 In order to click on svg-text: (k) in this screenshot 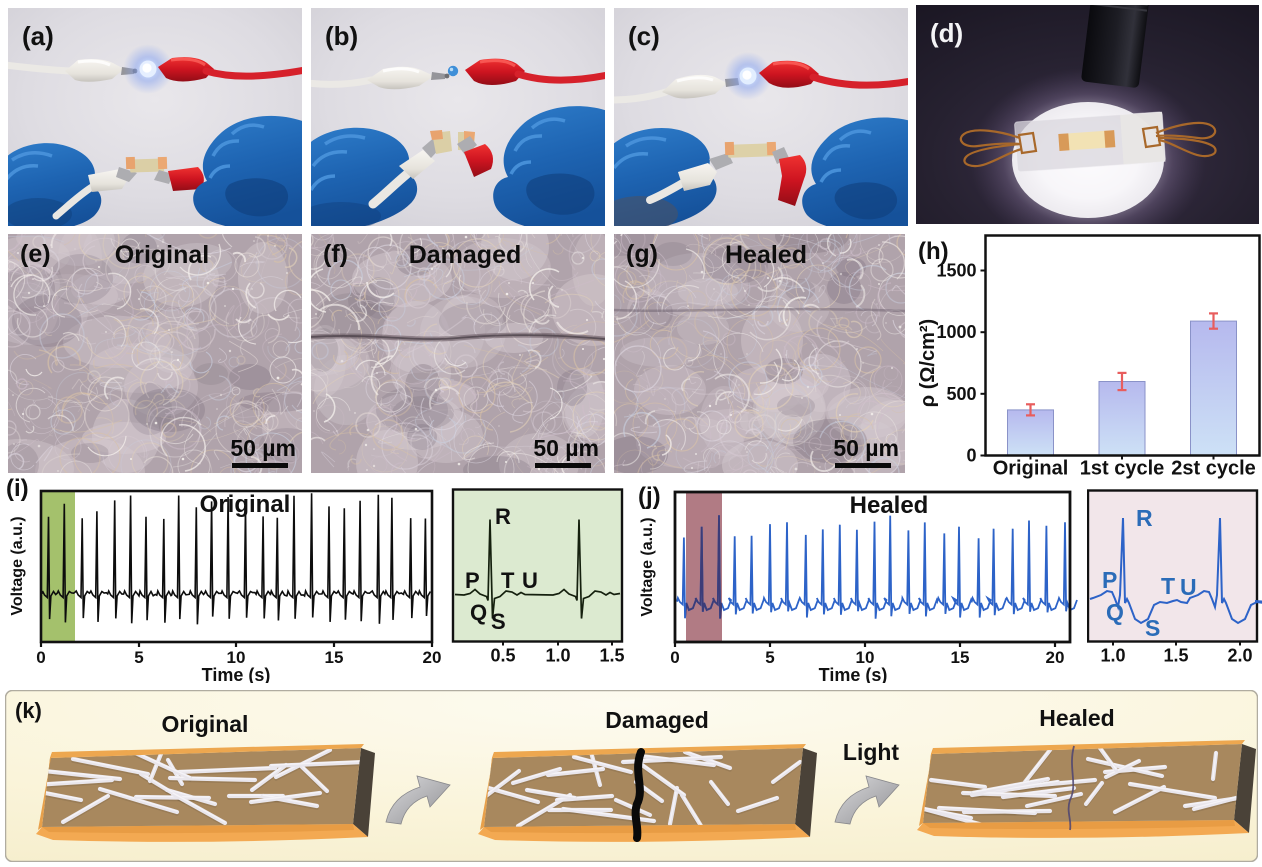, I will do `click(28, 710)`.